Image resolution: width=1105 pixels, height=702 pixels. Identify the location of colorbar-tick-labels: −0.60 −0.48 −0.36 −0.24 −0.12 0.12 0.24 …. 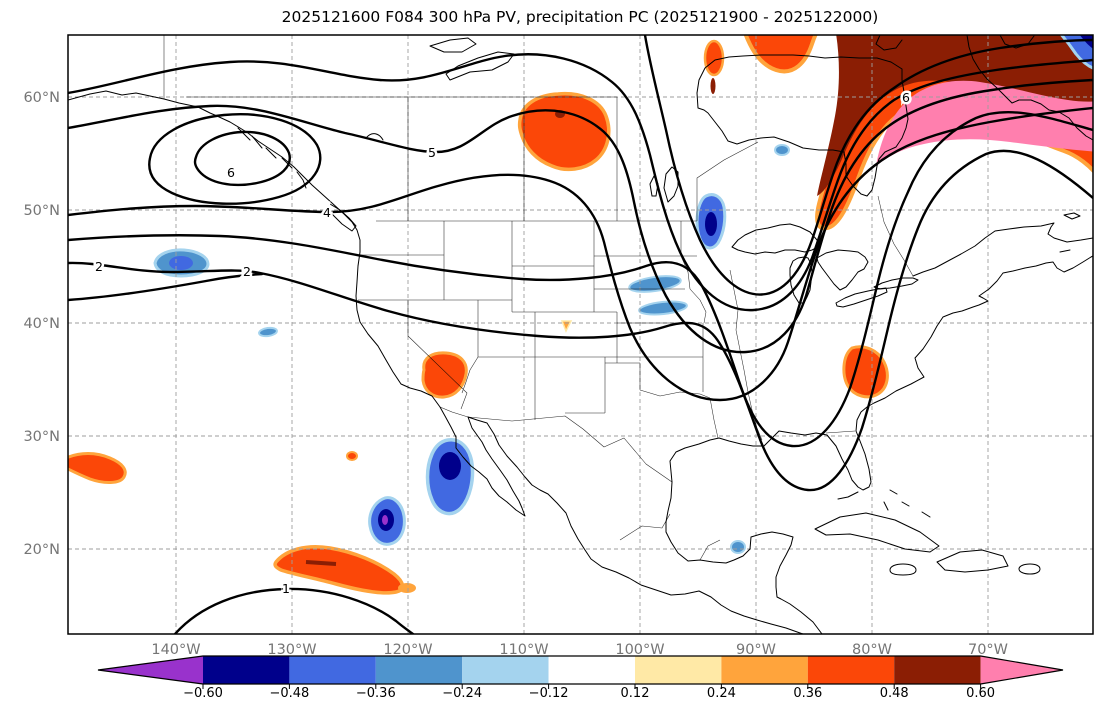
(589, 693).